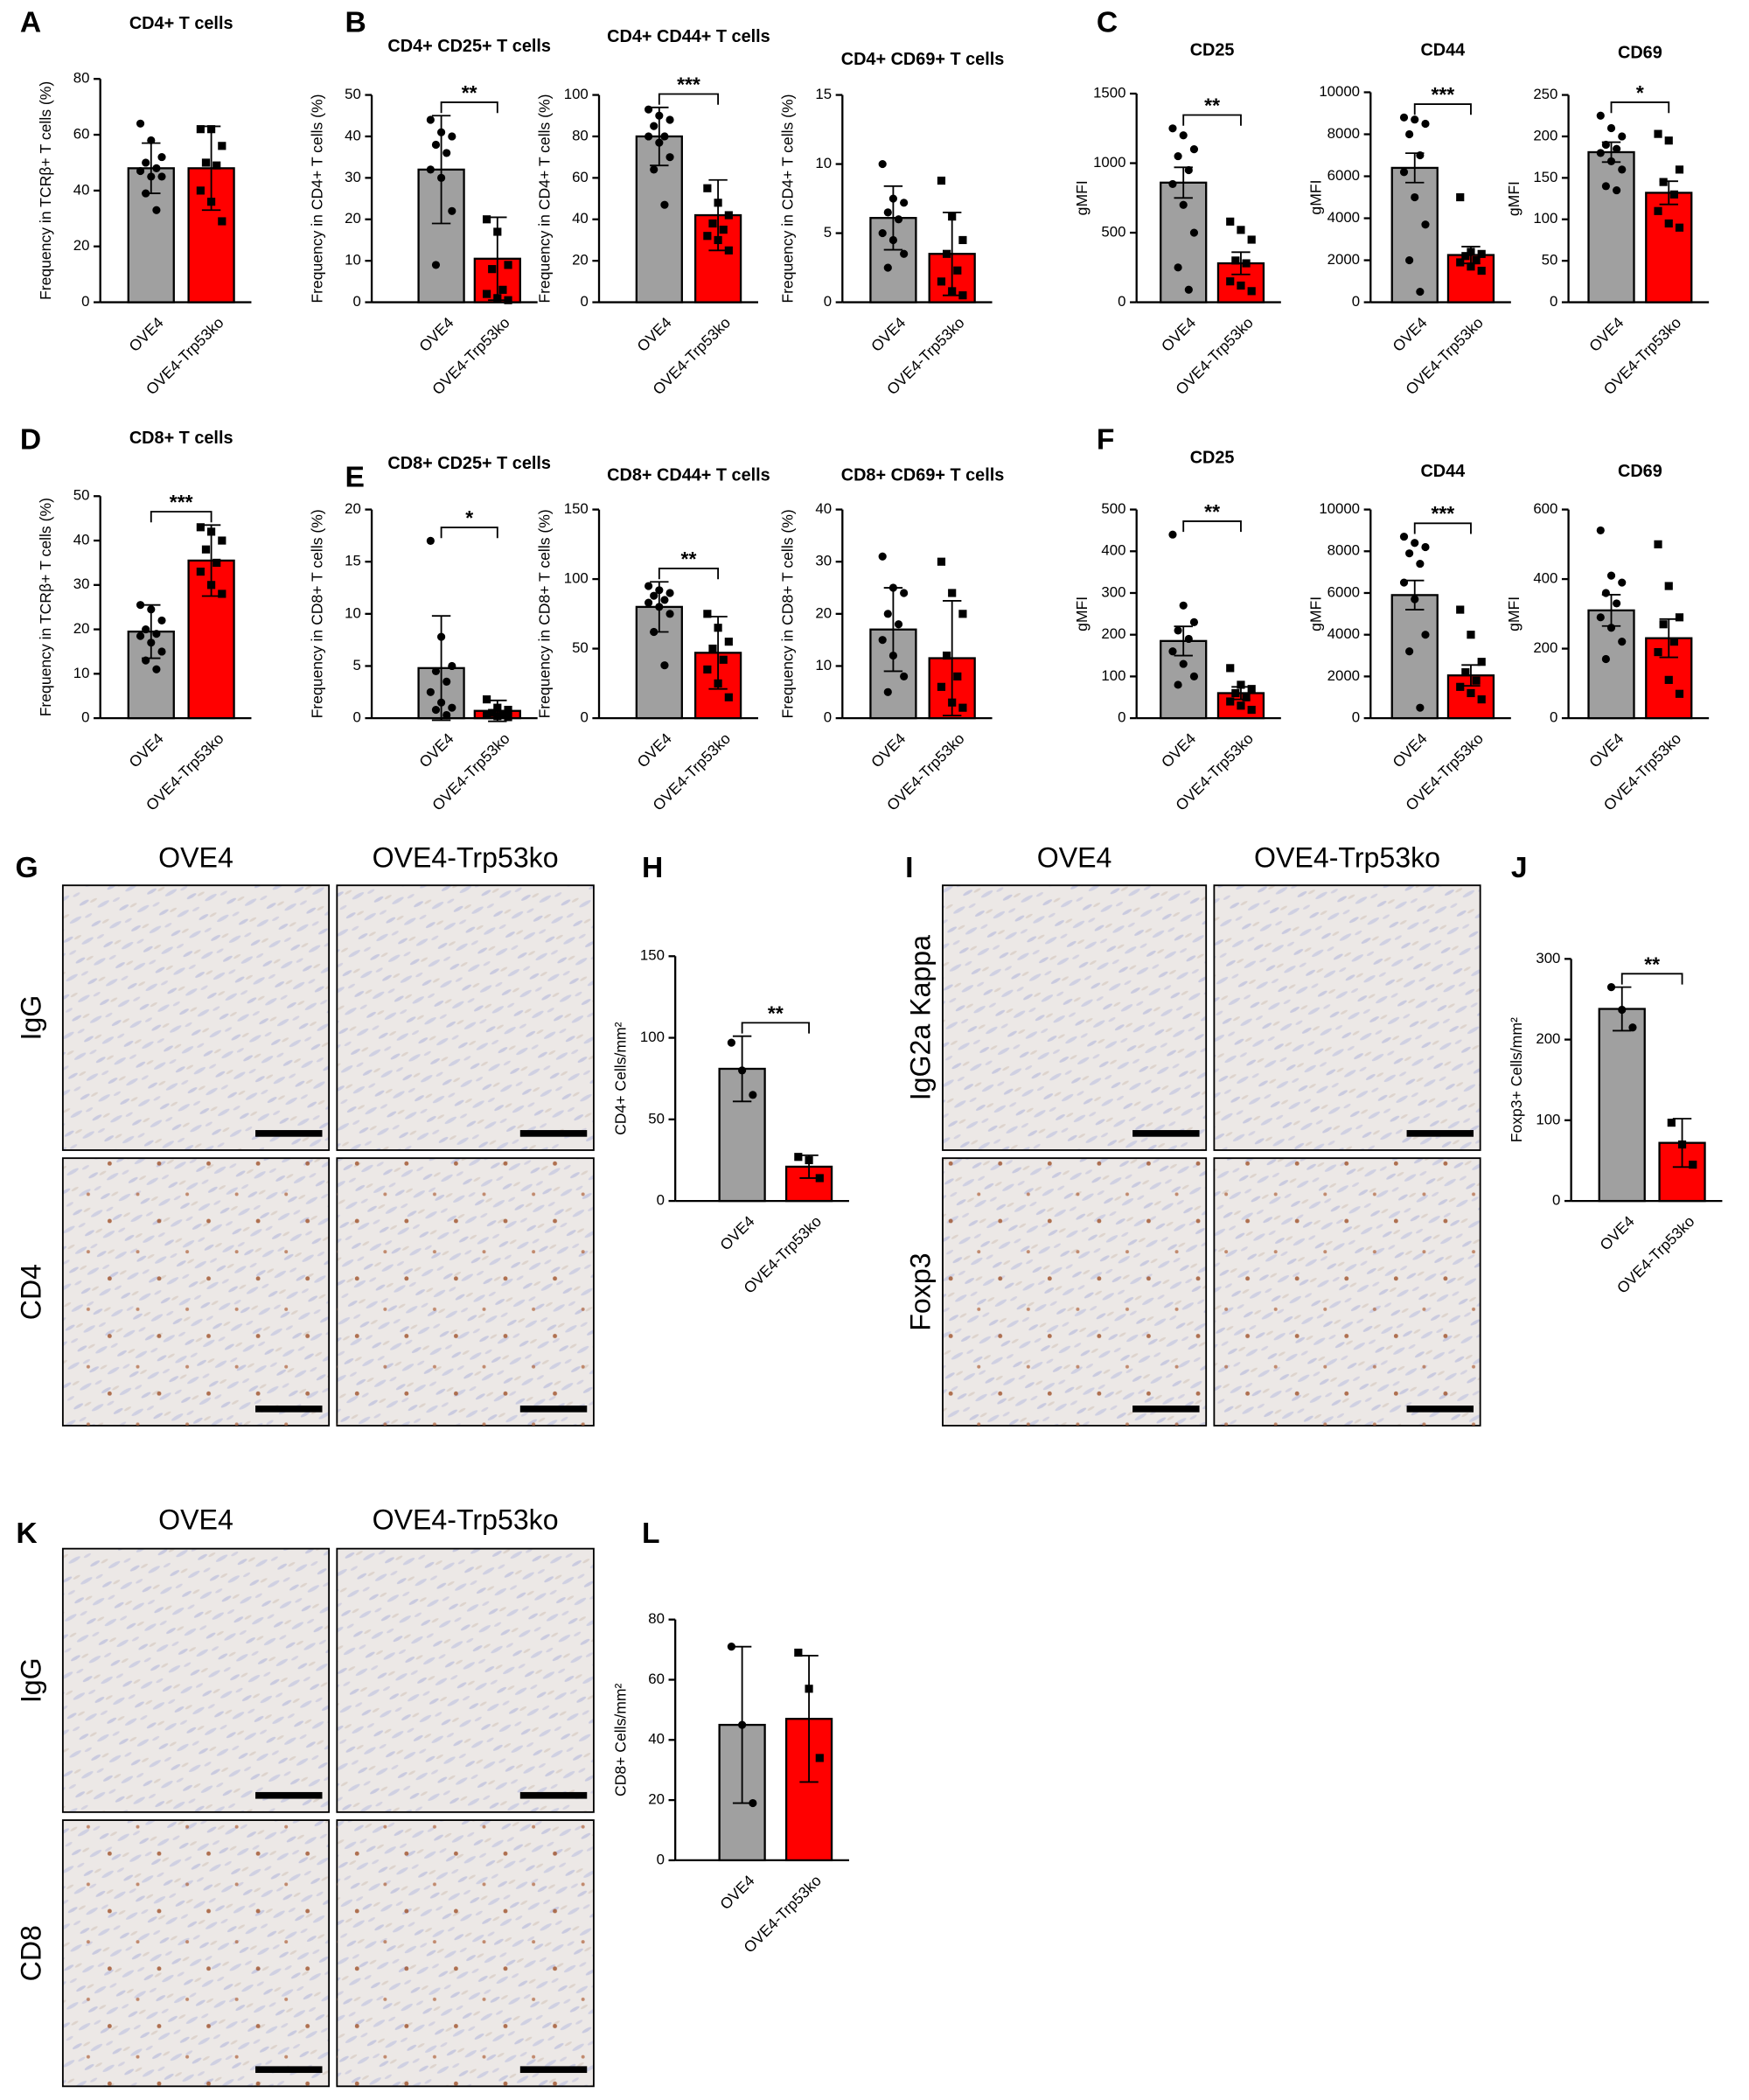  What do you see at coordinates (32, 1292) in the screenshot?
I see `row-label: CD4` at bounding box center [32, 1292].